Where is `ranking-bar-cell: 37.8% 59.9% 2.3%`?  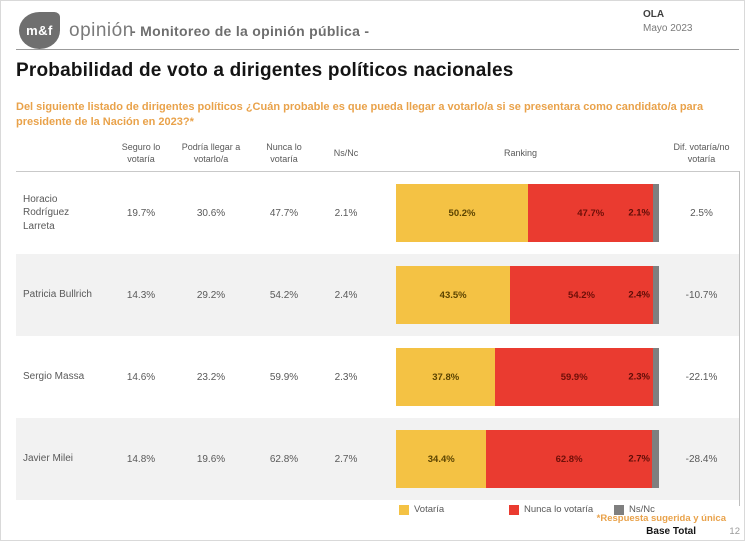
ranking-bar-cell: 37.8% 59.9% 2.3% is located at coordinates (520, 377).